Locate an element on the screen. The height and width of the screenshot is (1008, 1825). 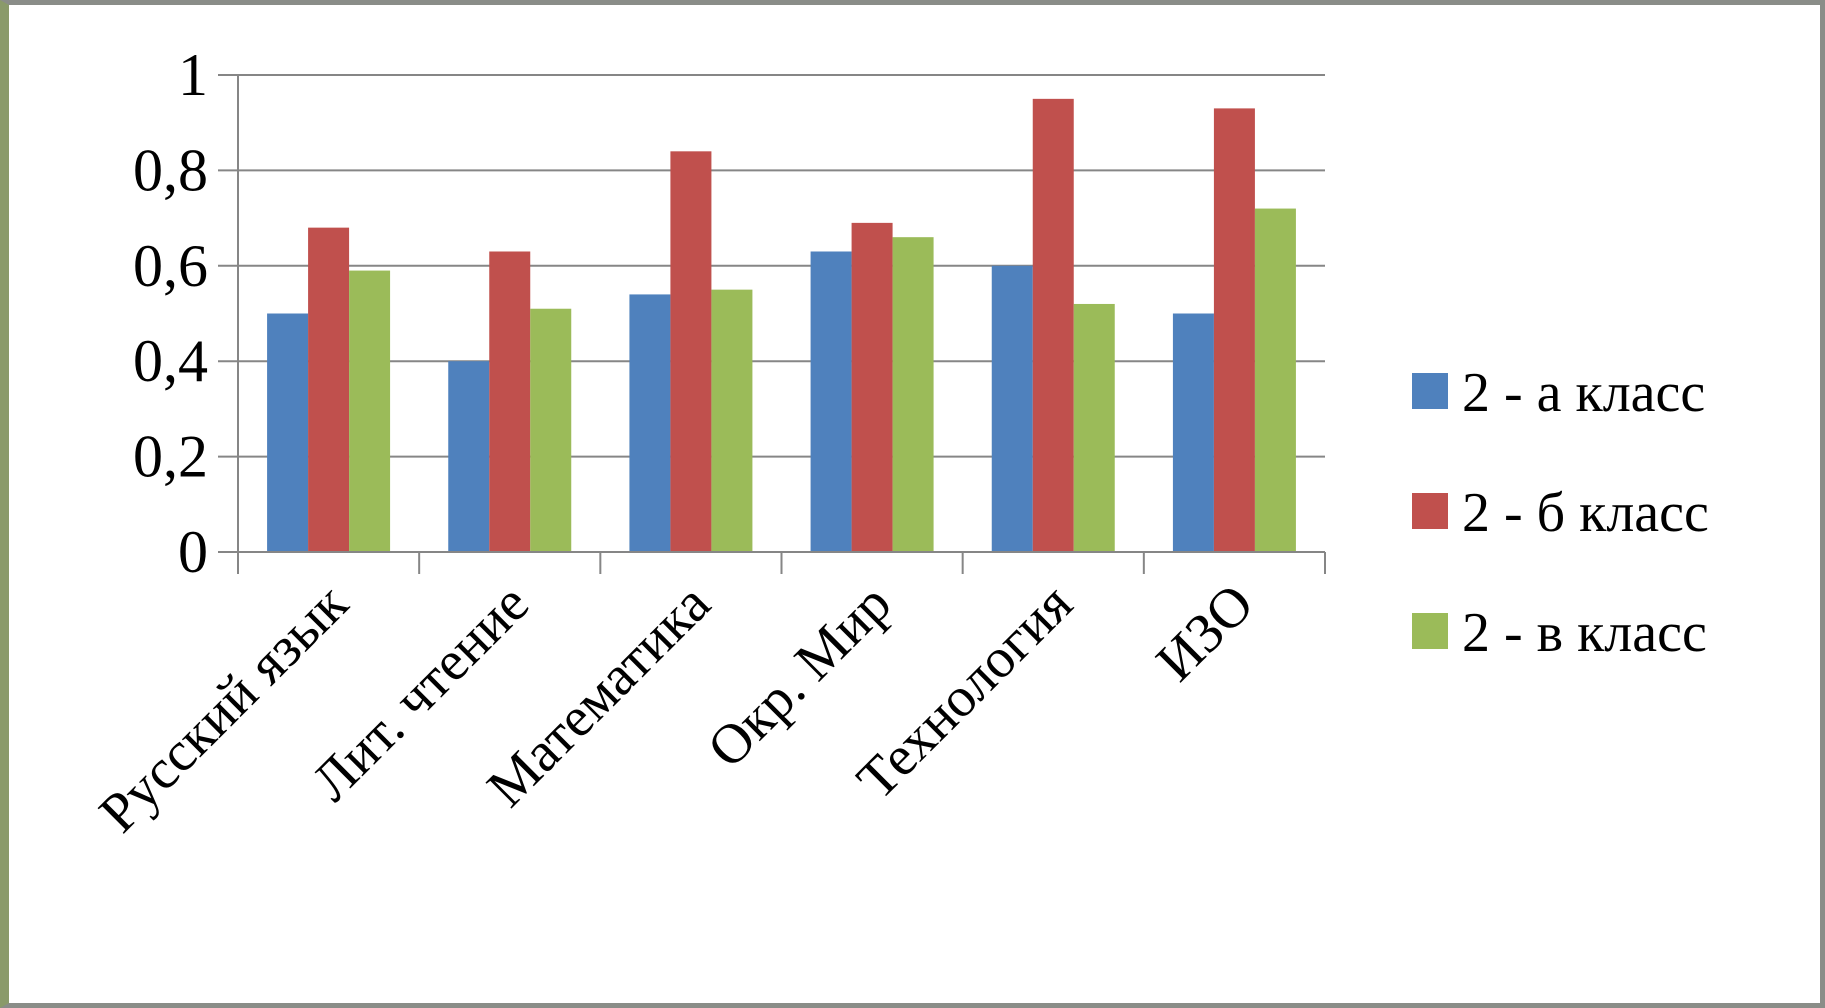
y-tick-label: 0,2 is located at coordinates (170, 457).